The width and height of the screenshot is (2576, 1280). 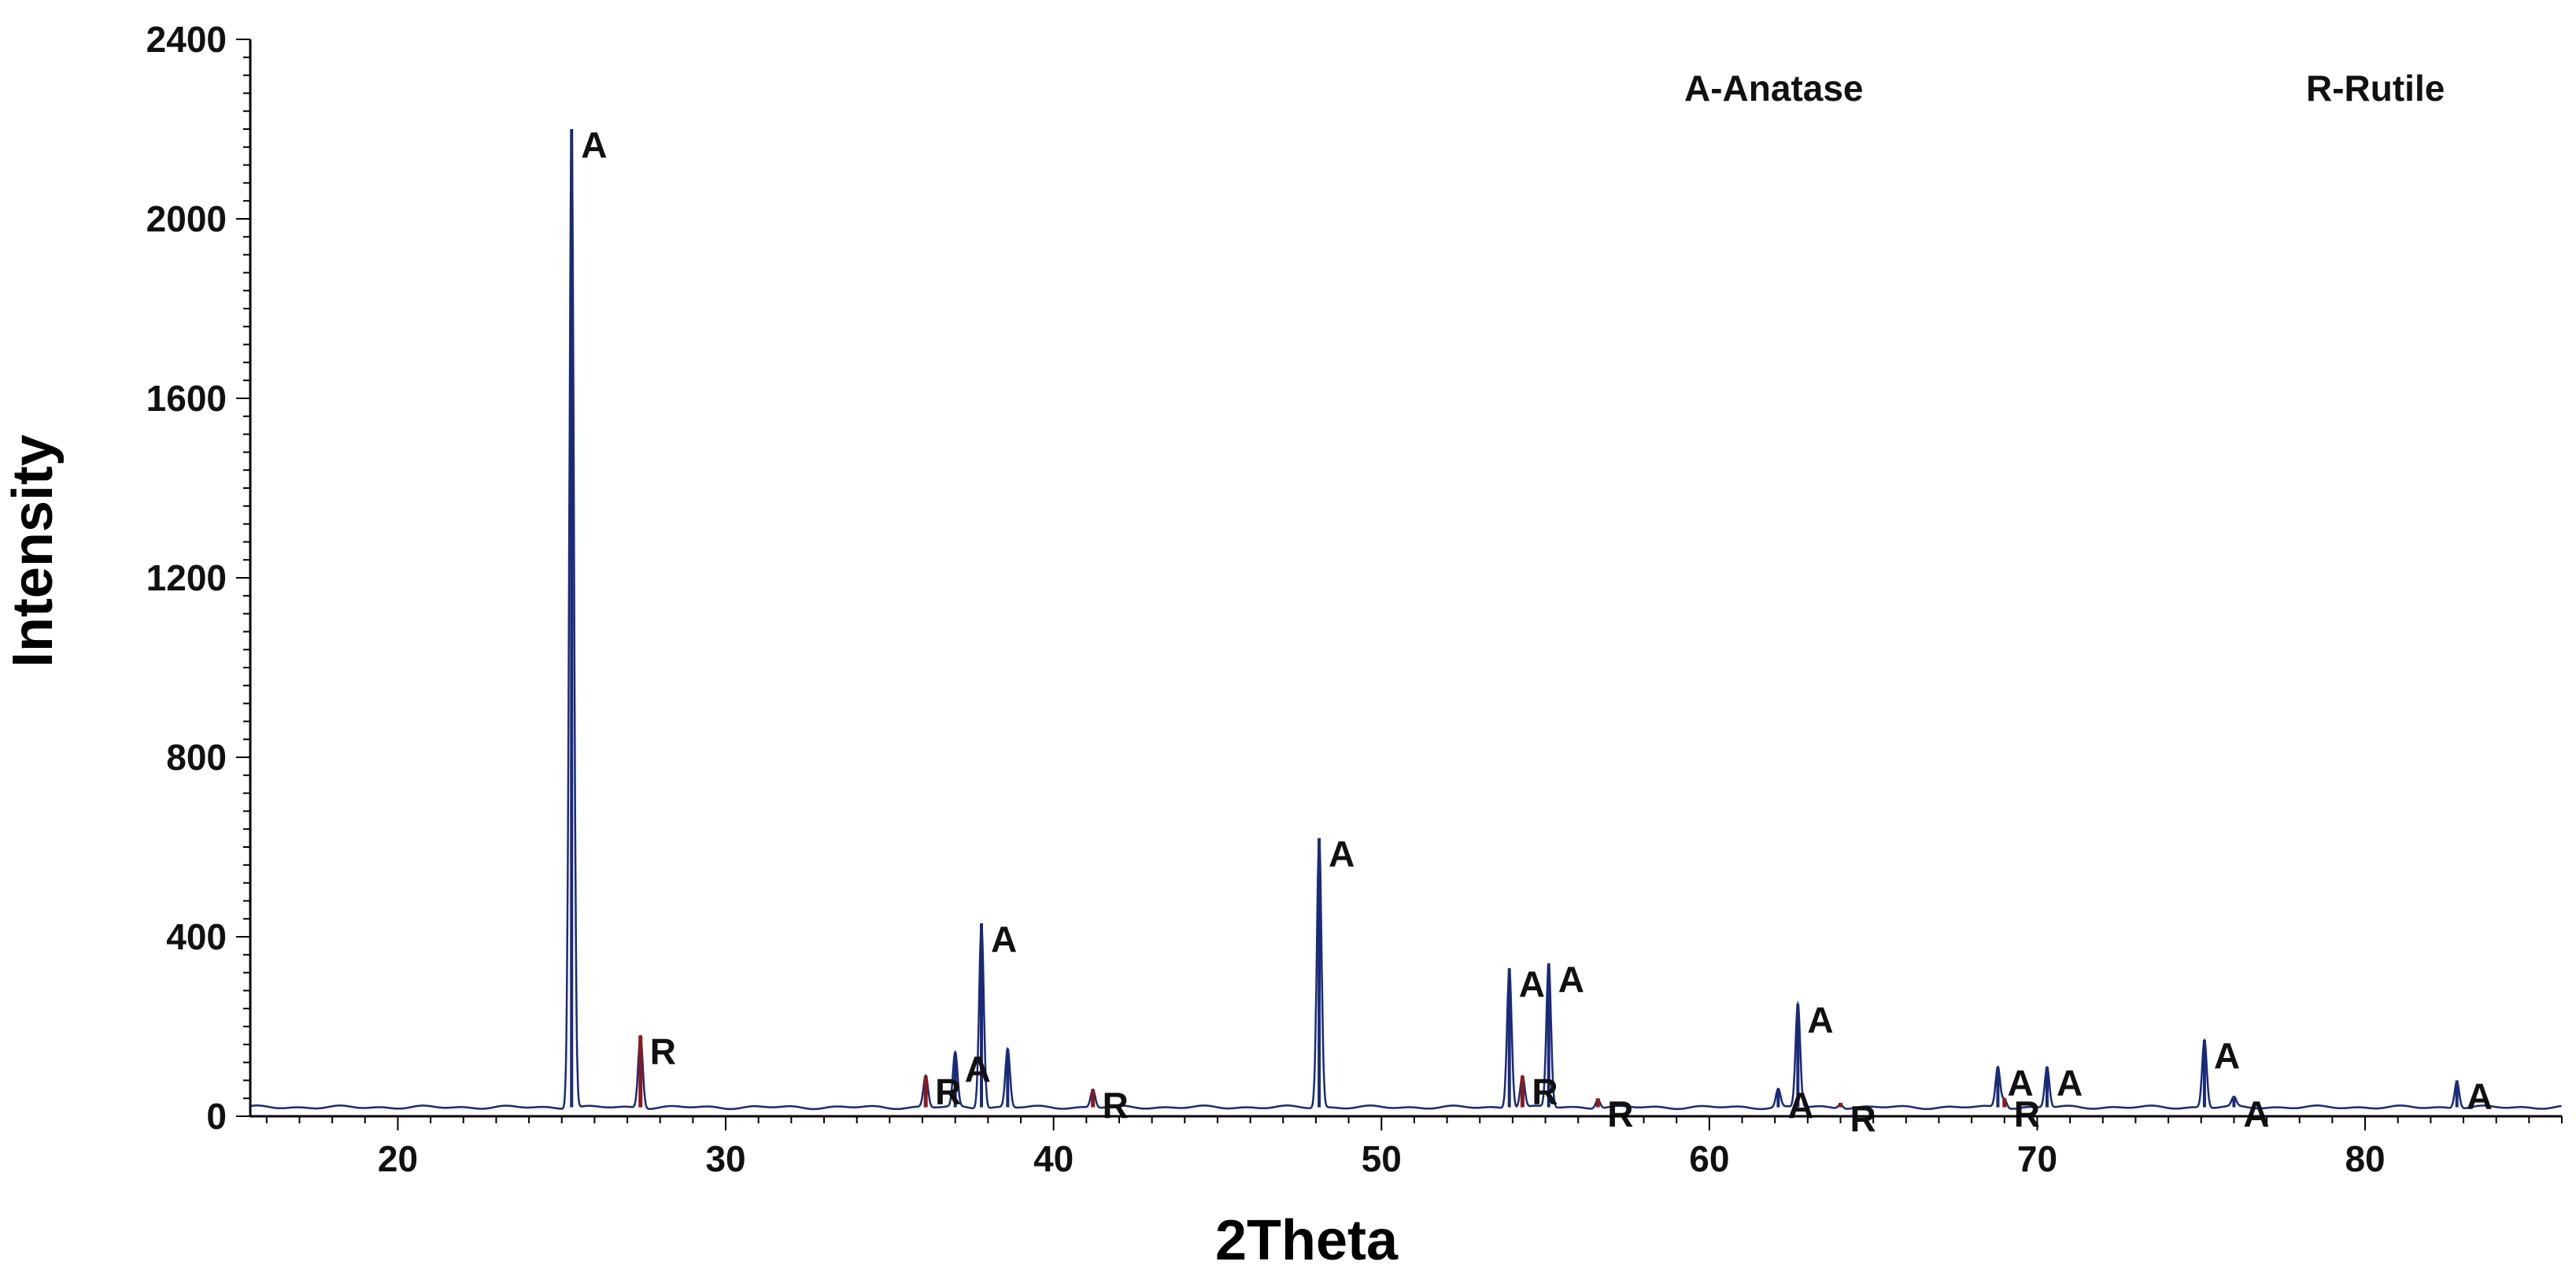 What do you see at coordinates (398, 1158) in the screenshot?
I see `x-tick-label: 20` at bounding box center [398, 1158].